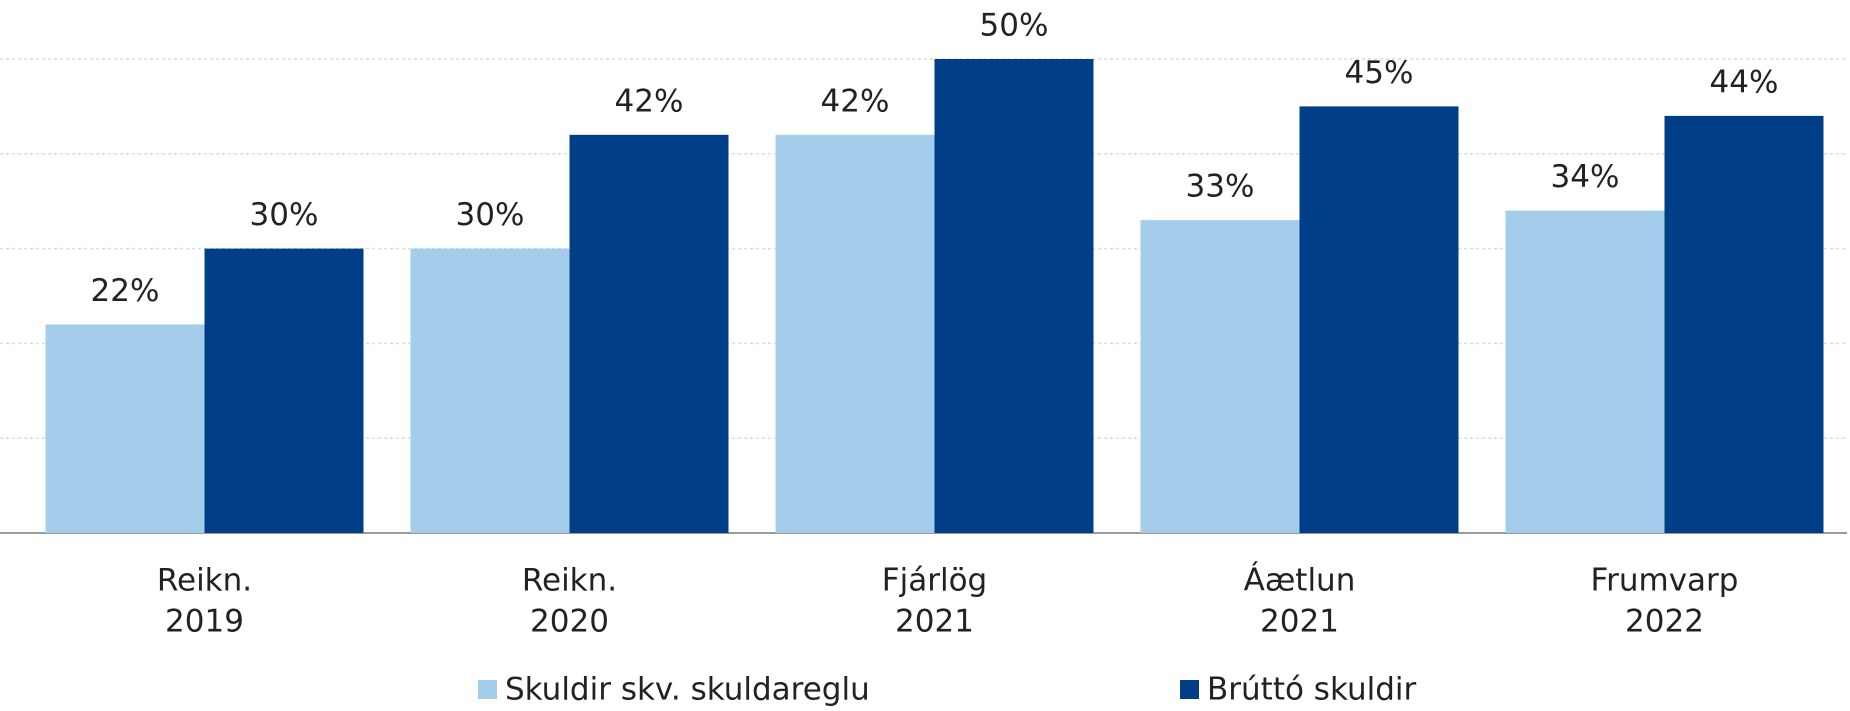 The width and height of the screenshot is (1850, 711). I want to click on value-label: 33%, so click(1220, 187).